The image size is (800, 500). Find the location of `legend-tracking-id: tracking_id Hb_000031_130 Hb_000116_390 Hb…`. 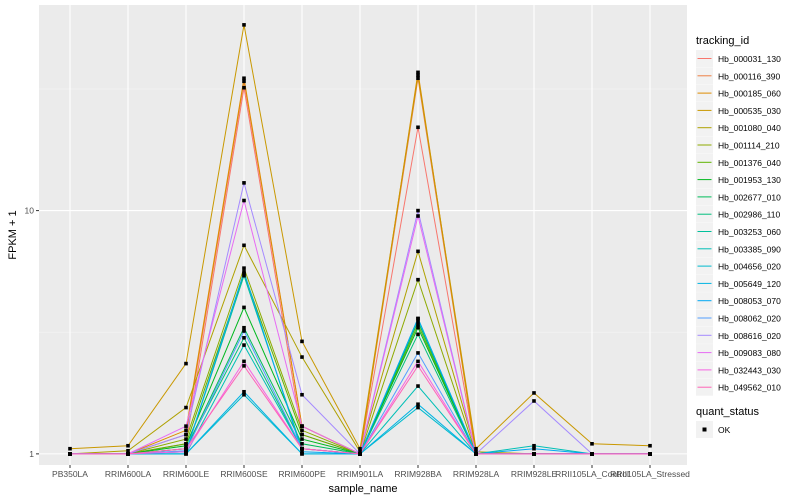

legend-tracking-id: tracking_id Hb_000031_130 Hb_000116_390 Hb… is located at coordinates (738, 215).